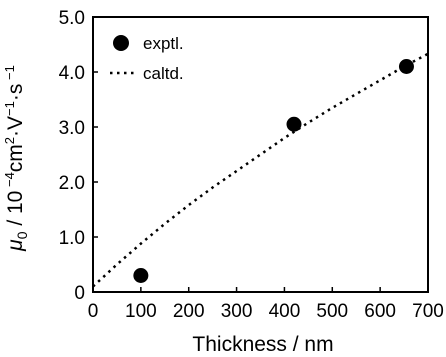 This screenshot has height=357, width=446. Describe the element at coordinates (78, 156) in the screenshot. I see `y-axis-ticks: 0 1.0 2.0 3.0 4.0 5.0` at that location.